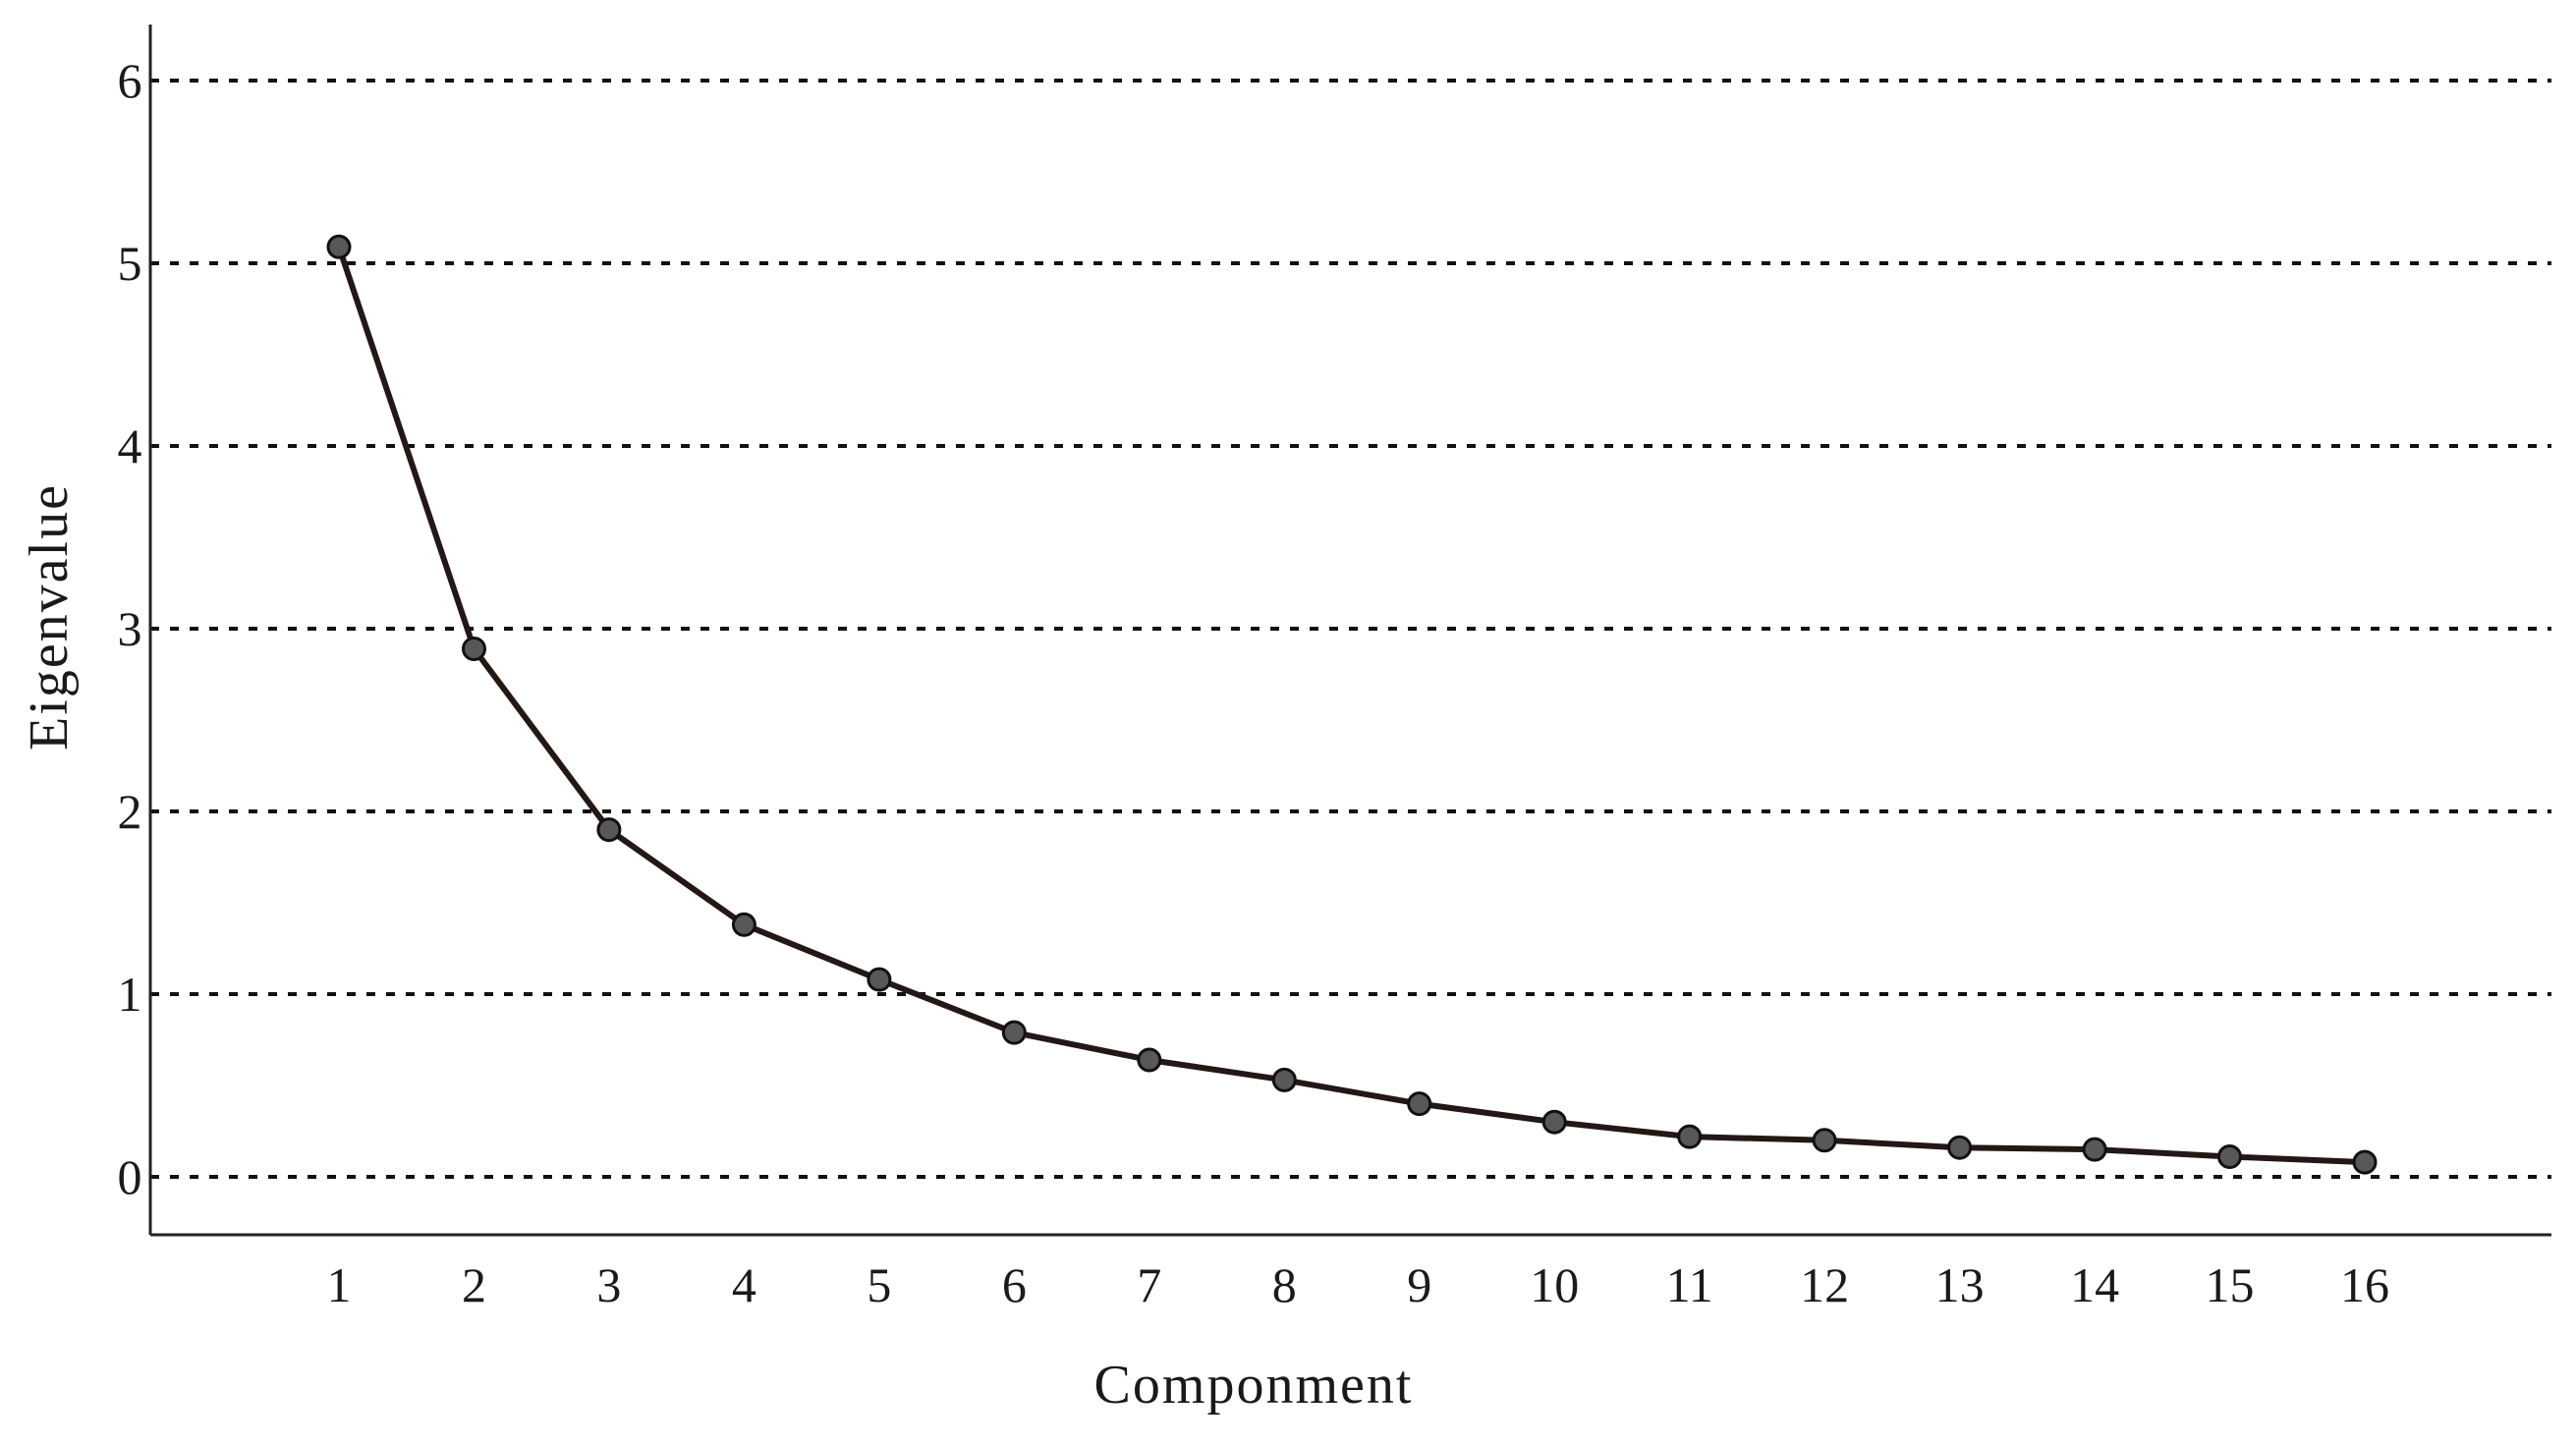 The width and height of the screenshot is (2576, 1446). Describe the element at coordinates (339, 1284) in the screenshot. I see `x-tick-label: 1` at that location.